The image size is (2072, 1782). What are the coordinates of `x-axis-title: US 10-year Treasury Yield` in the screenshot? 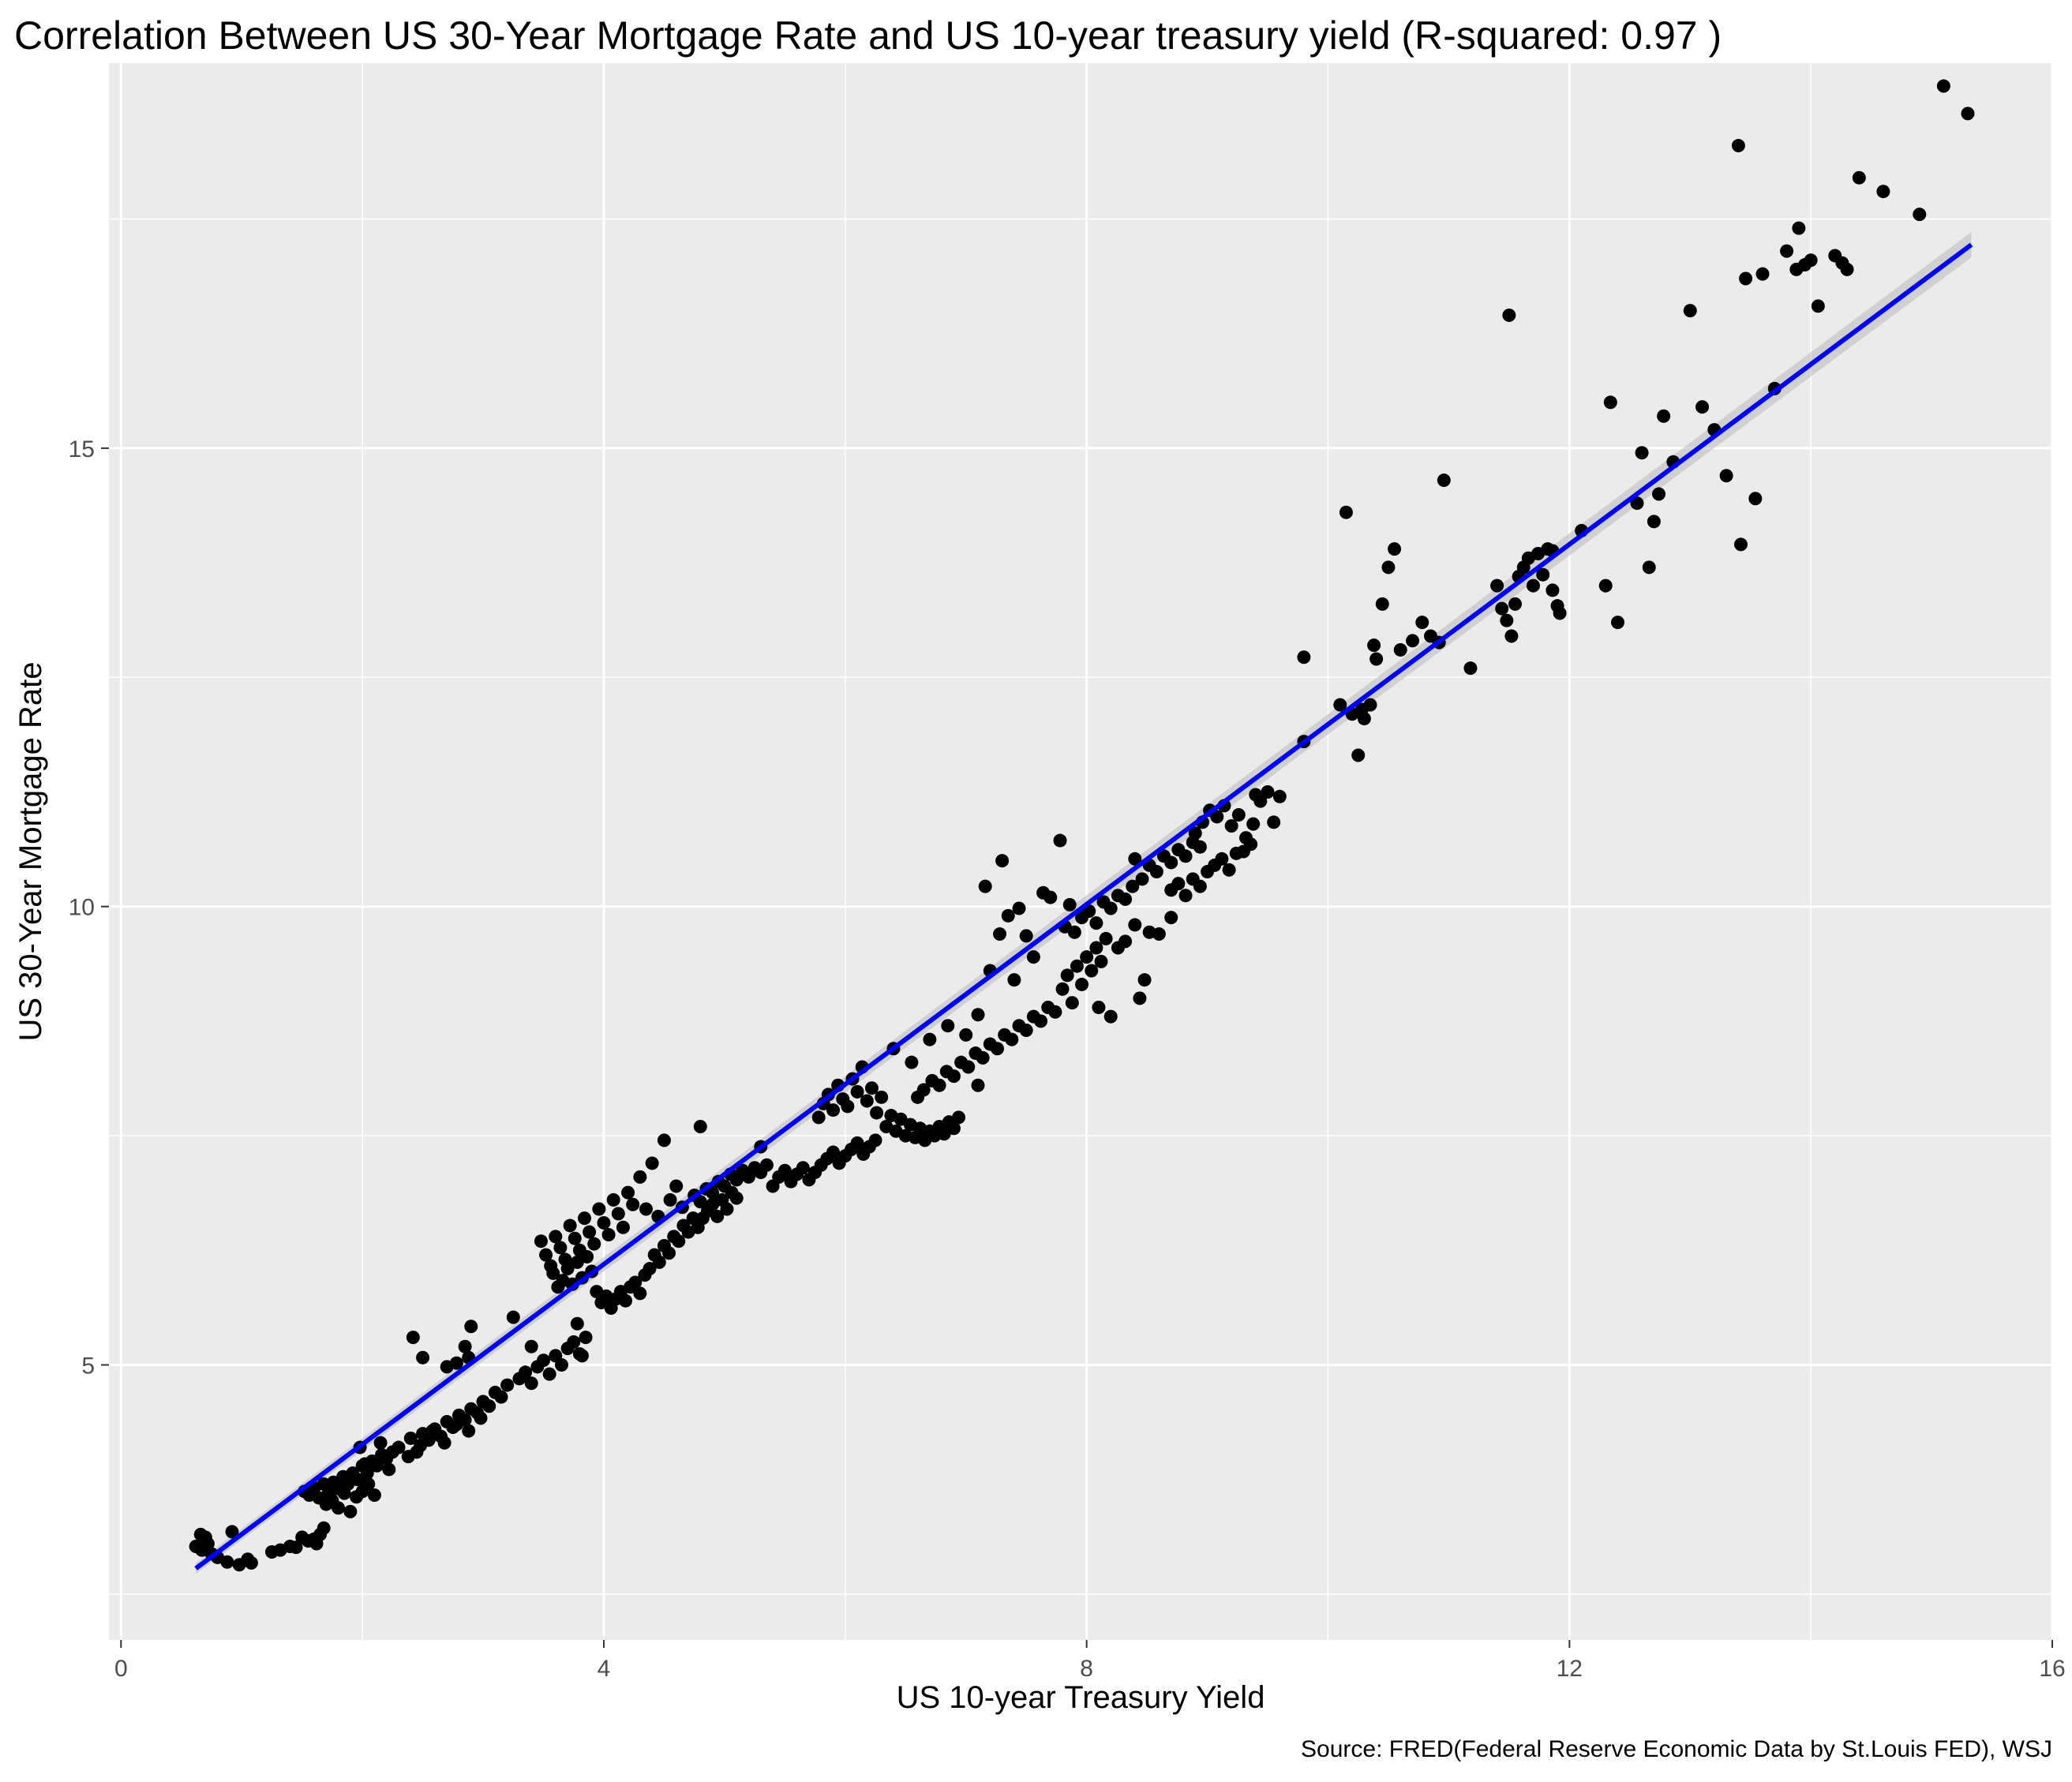 It's located at (1081, 1697).